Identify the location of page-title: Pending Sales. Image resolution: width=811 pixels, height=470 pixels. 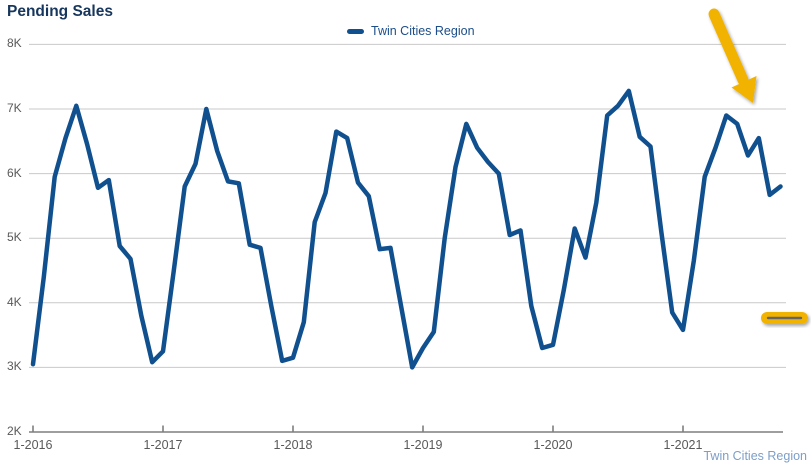
(60, 11).